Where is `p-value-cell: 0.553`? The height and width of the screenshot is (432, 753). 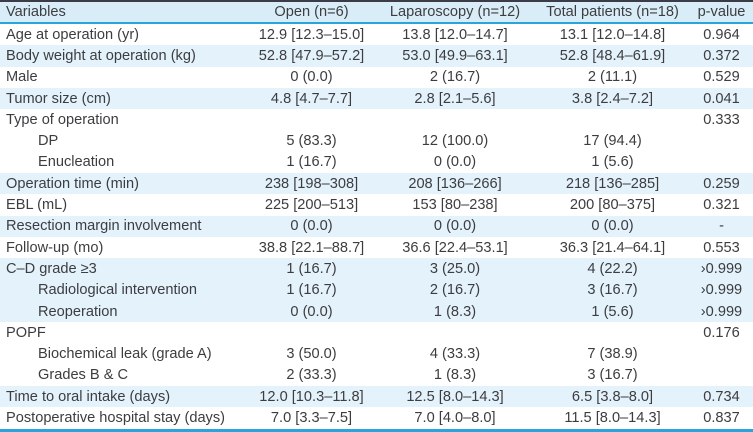
p-value-cell: 0.553 is located at coordinates (721, 247).